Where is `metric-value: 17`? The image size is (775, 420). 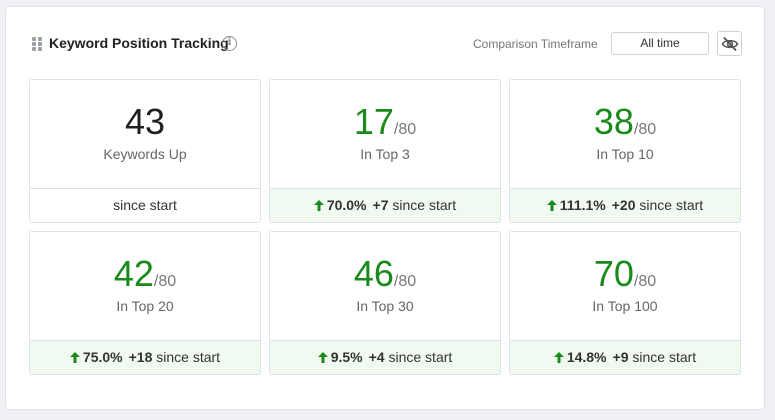 metric-value: 17 is located at coordinates (373, 121).